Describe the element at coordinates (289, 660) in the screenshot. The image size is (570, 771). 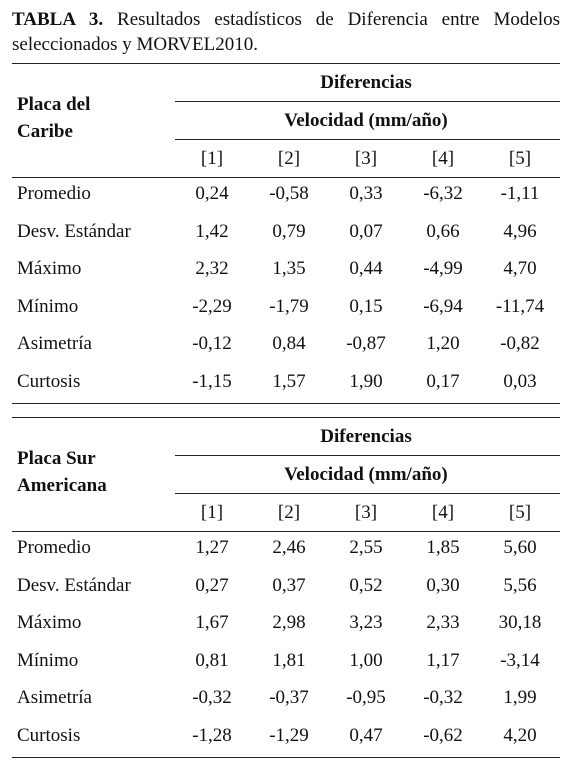
I see `cell: 1,81` at that location.